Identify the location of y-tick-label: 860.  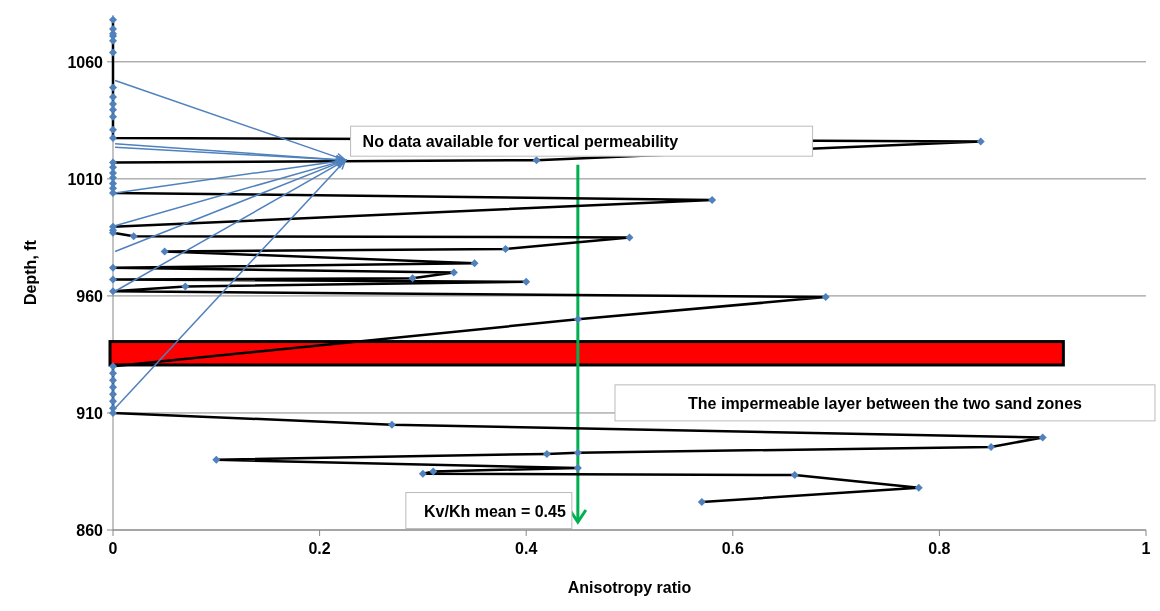
(90, 530).